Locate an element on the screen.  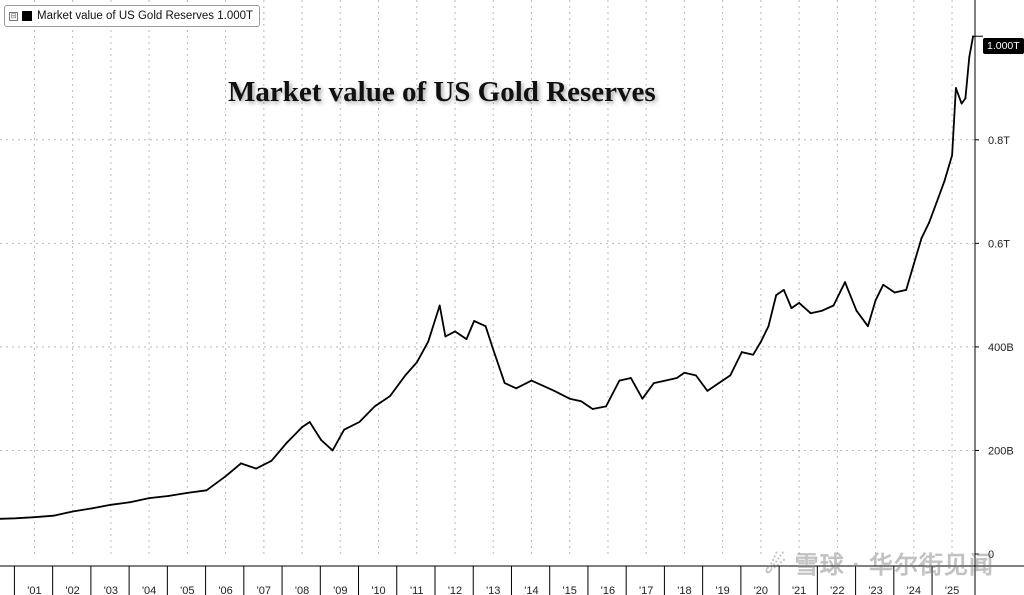
x-tick-label: '11 is located at coordinates (417, 590).